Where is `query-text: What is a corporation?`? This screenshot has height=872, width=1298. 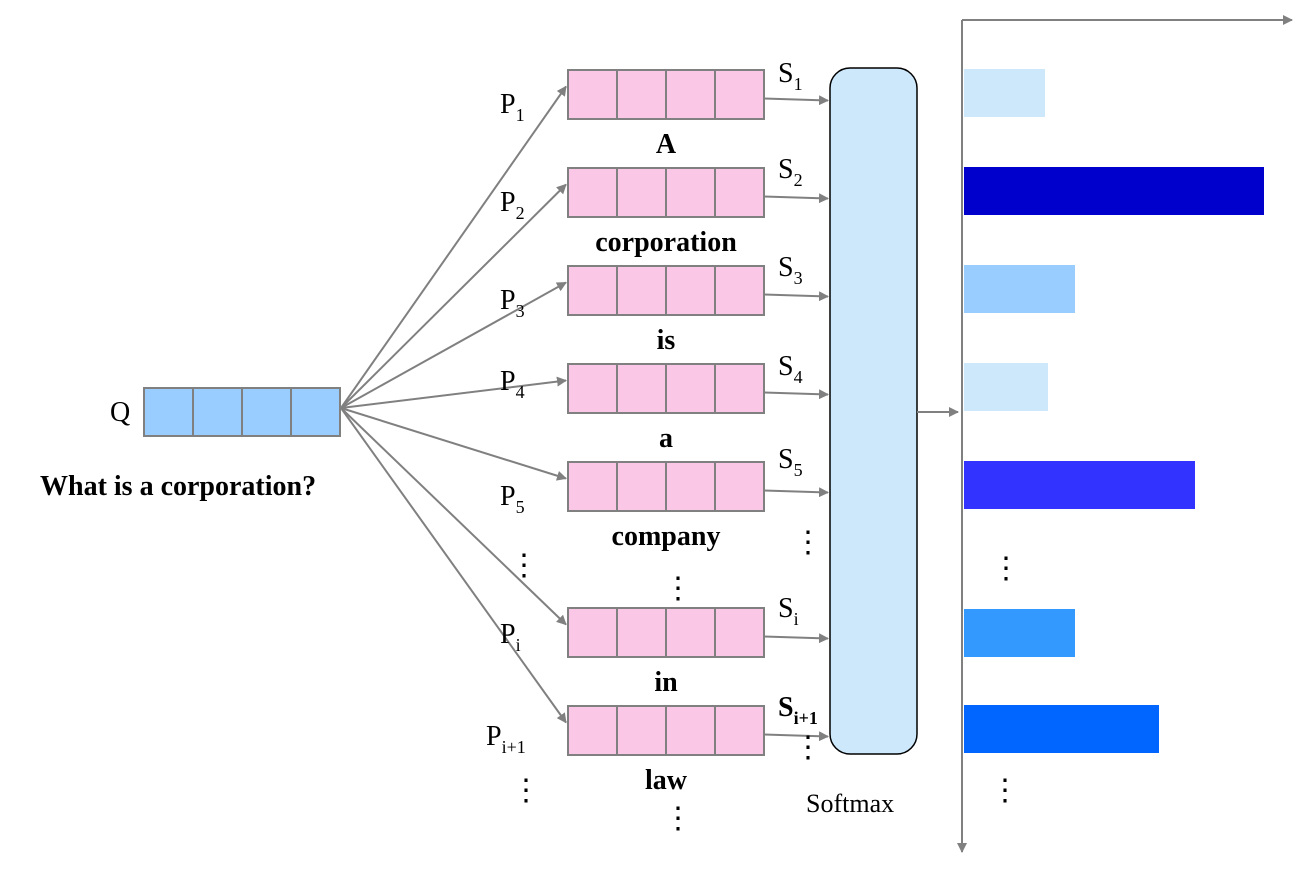 query-text: What is a corporation? is located at coordinates (178, 486).